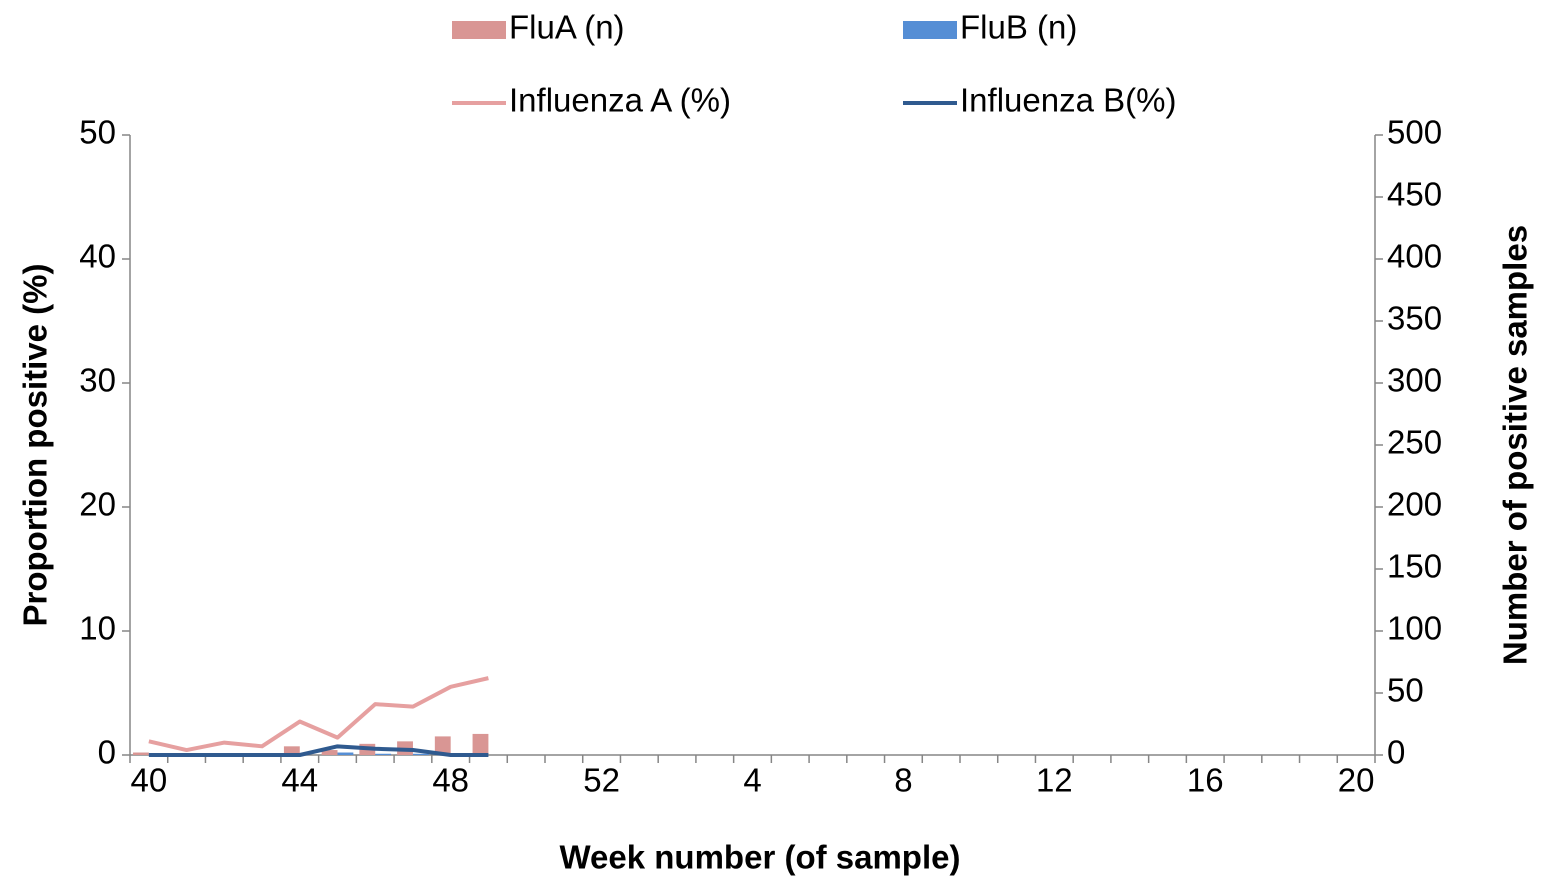 This screenshot has height=887, width=1551. I want to click on x-tick-label: 52, so click(601, 780).